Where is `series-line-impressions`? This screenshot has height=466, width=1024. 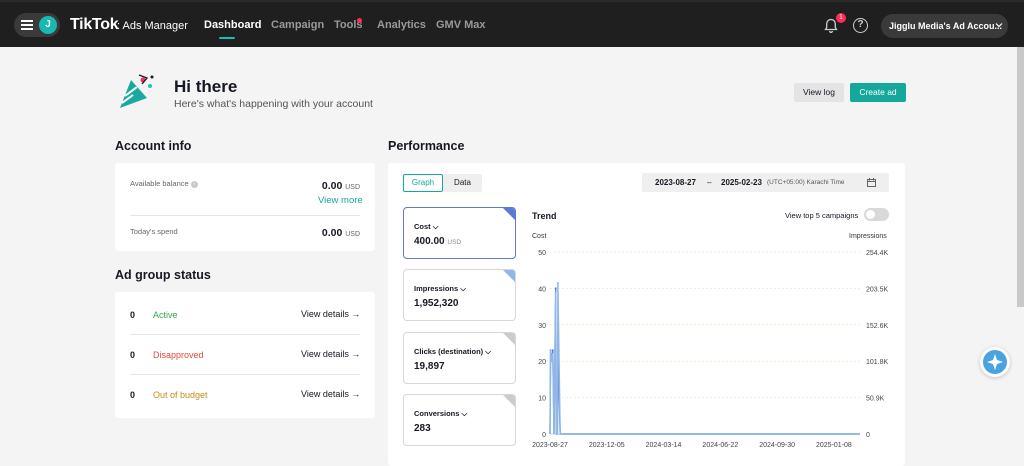
series-line-impressions is located at coordinates (704, 358).